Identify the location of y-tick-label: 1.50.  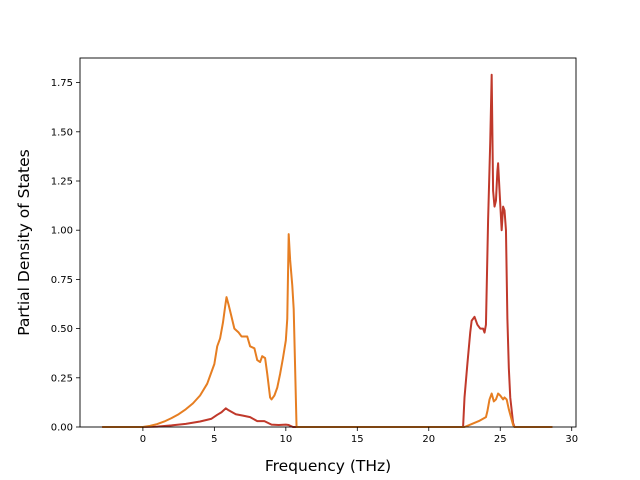
(62, 132).